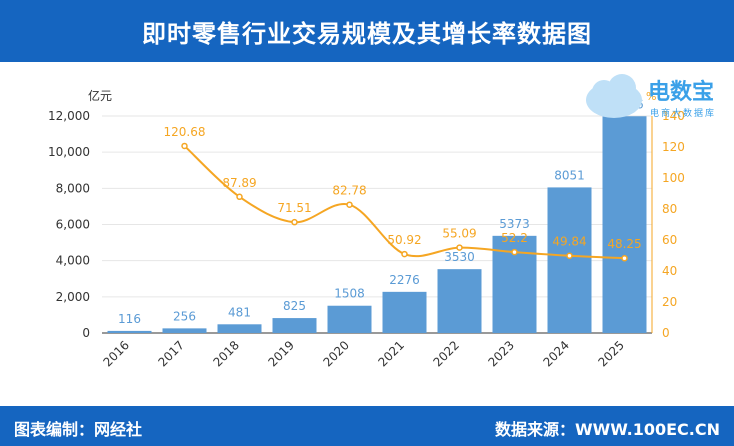 This screenshot has height=446, width=734. I want to click on x-tick-label: 2018, so click(225, 353).